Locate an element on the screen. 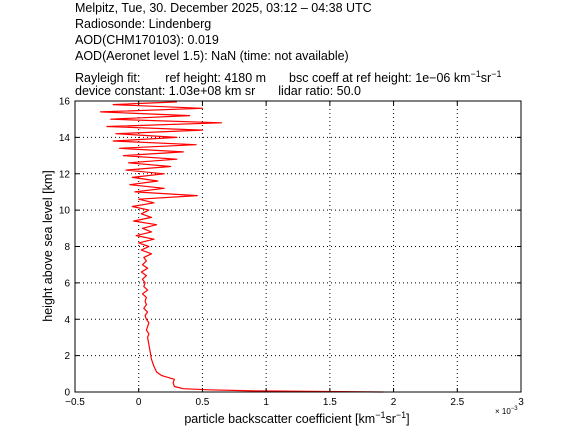 Image resolution: width=576 pixels, height=432 pixels. y-tick-label: 4 is located at coordinates (67, 320).